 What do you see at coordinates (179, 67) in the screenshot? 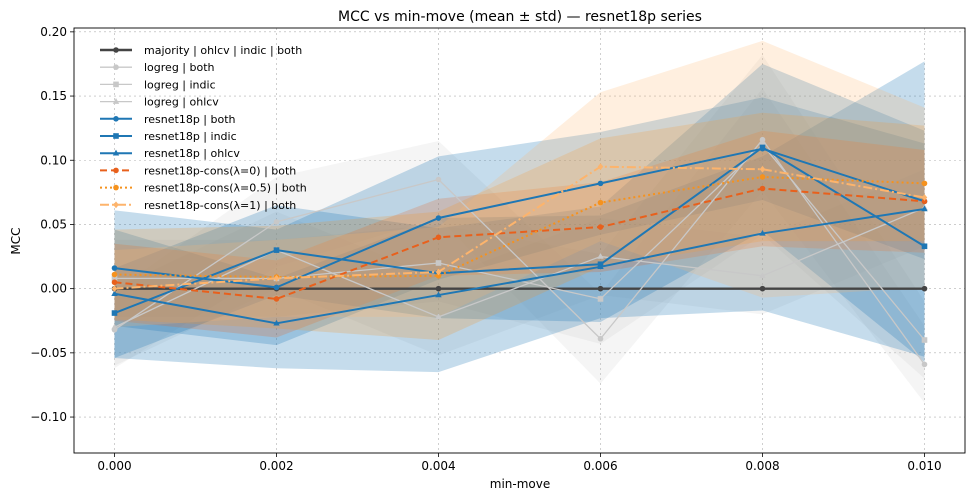
I see `legend-label: logreg | both` at bounding box center [179, 67].